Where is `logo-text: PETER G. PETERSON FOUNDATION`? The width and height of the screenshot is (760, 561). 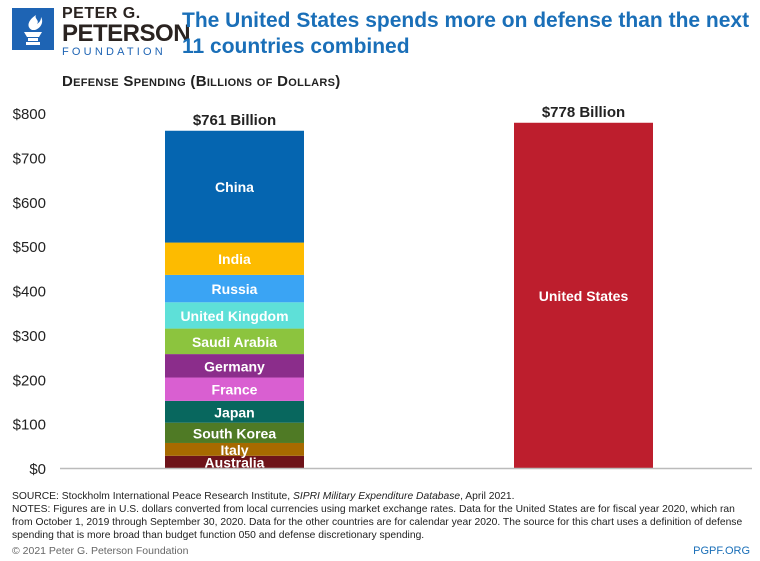 logo-text: PETER G. PETERSON FOUNDATION is located at coordinates (126, 31).